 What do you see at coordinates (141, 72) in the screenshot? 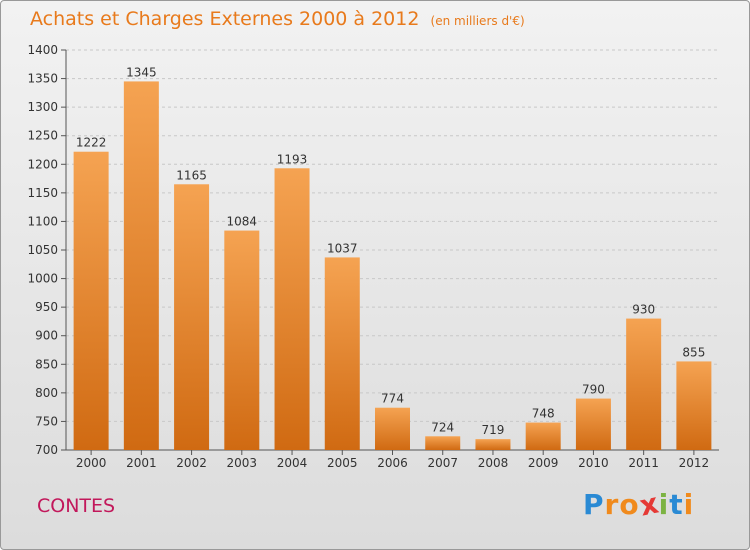
I see `value-label: 1345` at bounding box center [141, 72].